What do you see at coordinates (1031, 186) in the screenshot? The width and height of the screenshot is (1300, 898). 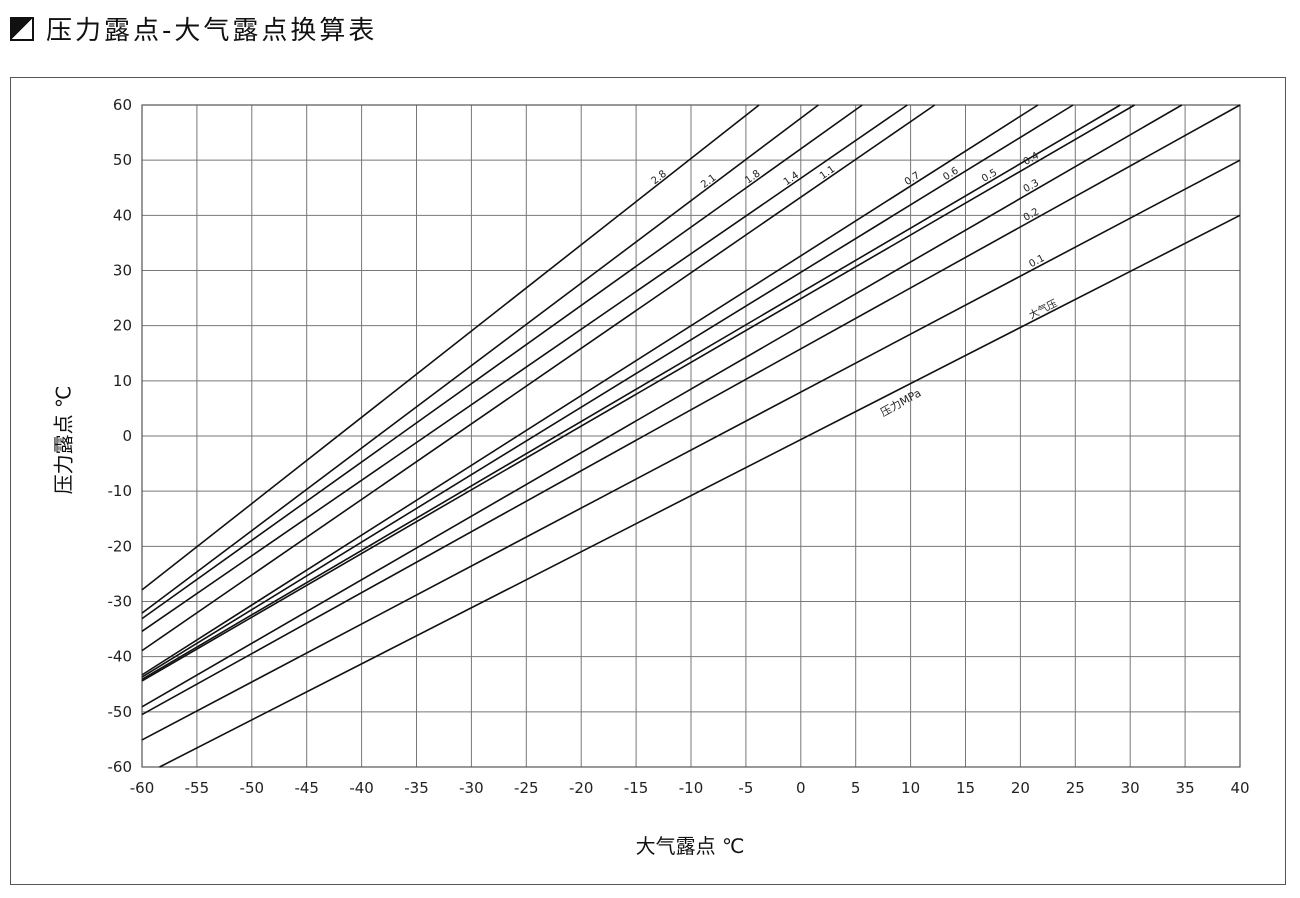 I see `series-label: 0.3` at bounding box center [1031, 186].